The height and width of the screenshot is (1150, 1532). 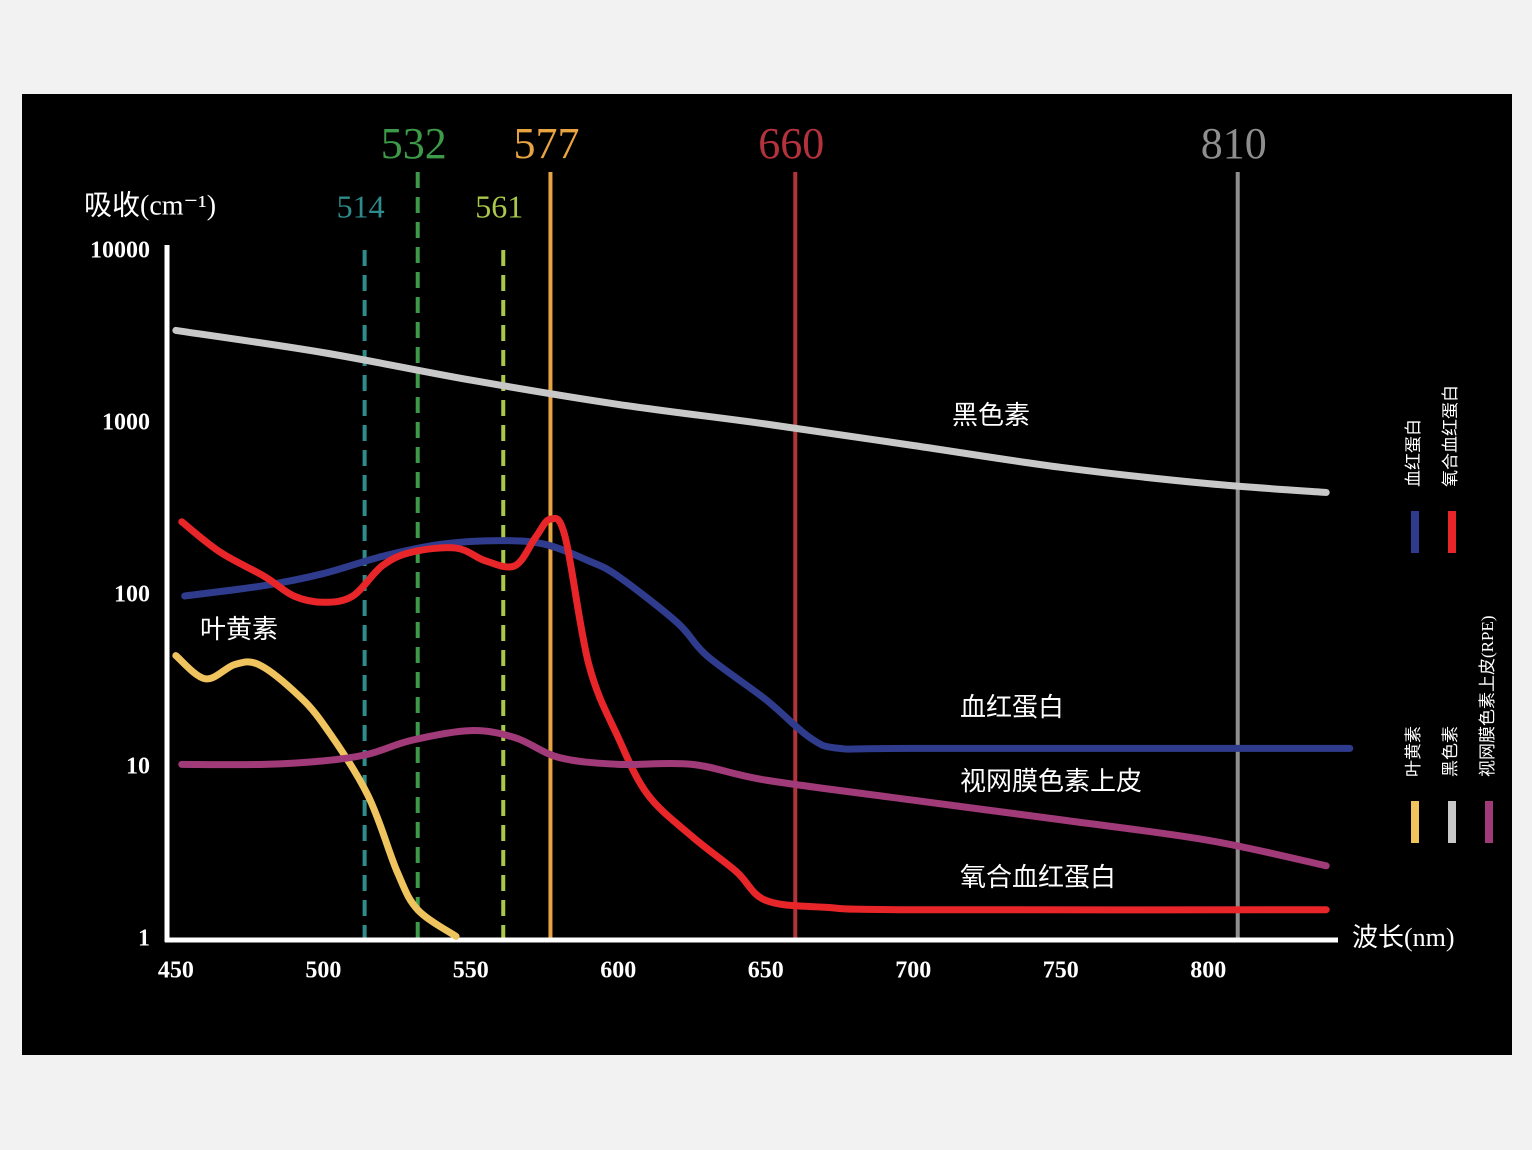 What do you see at coordinates (323, 971) in the screenshot?
I see `x-tick-label: 500` at bounding box center [323, 971].